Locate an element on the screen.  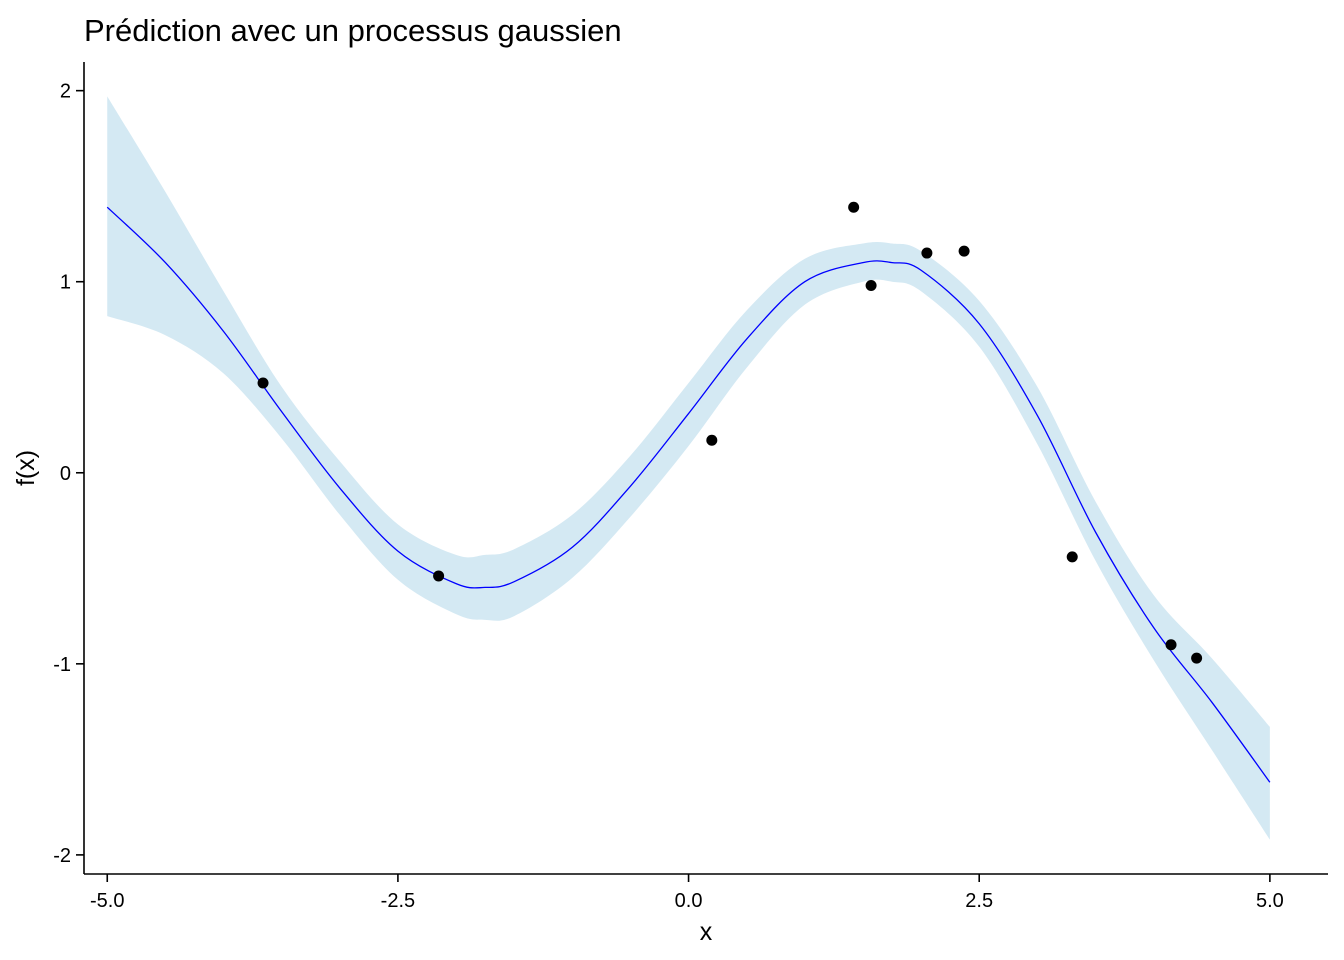
y-axis-title: f(x) is located at coordinates (26, 468).